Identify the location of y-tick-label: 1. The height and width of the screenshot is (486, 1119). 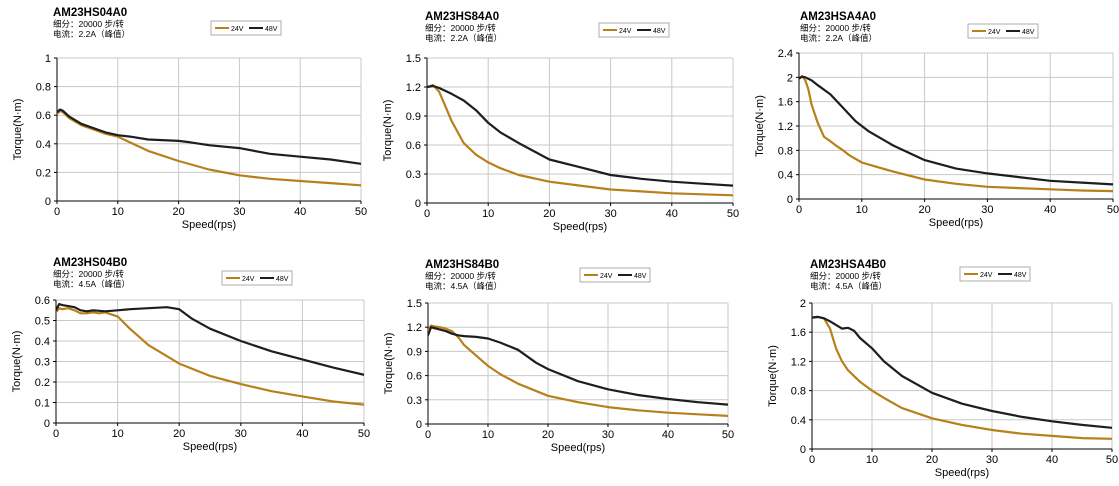
(48, 59).